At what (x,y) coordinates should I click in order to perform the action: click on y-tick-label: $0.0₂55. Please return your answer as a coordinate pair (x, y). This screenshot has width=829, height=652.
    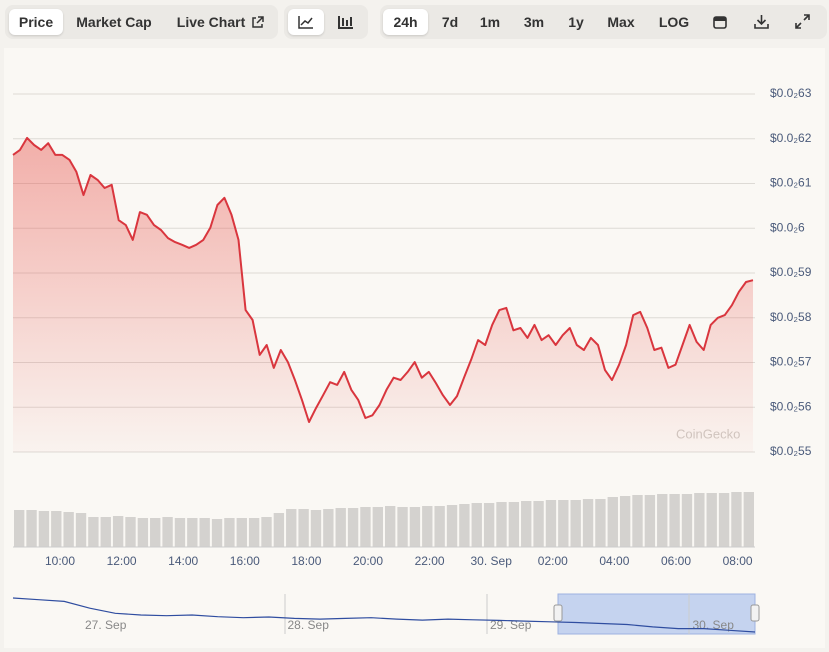
    Looking at the image, I should click on (791, 451).